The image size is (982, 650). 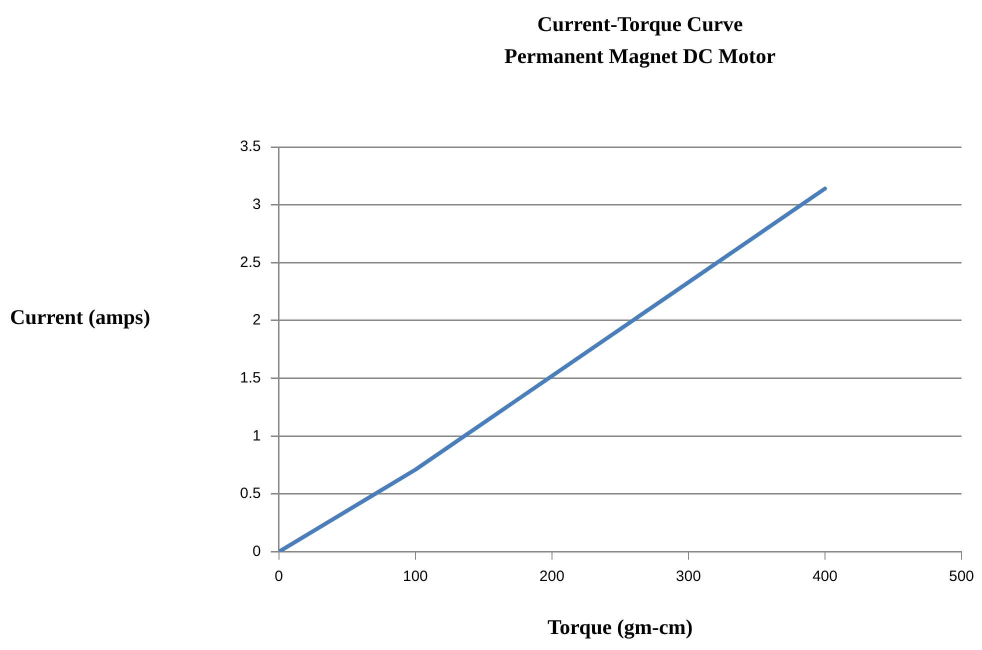 What do you see at coordinates (620, 626) in the screenshot?
I see `x-axis-title: Torque (gm-cm)` at bounding box center [620, 626].